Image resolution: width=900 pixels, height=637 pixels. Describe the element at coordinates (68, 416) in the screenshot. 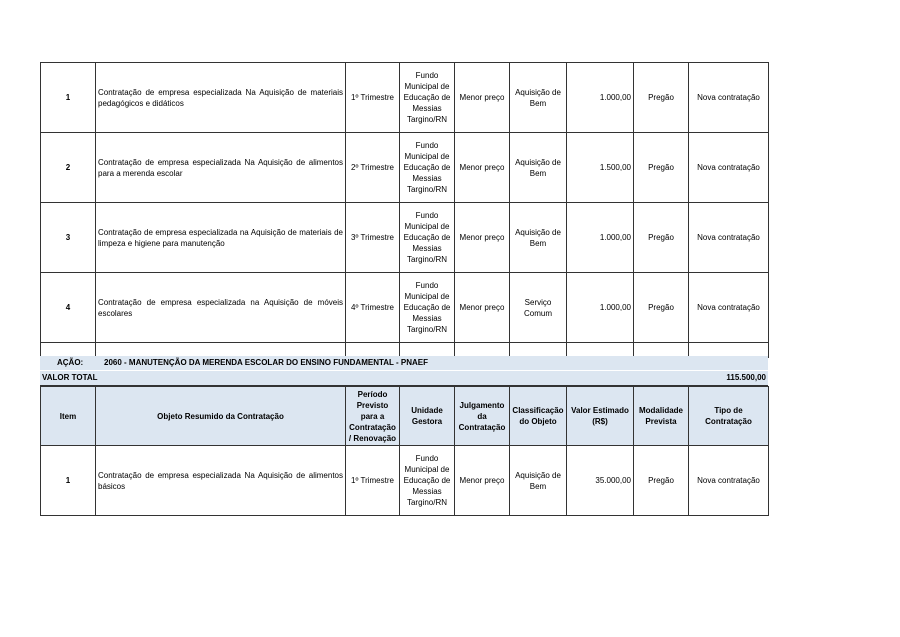

I see `column-header: Item` at that location.